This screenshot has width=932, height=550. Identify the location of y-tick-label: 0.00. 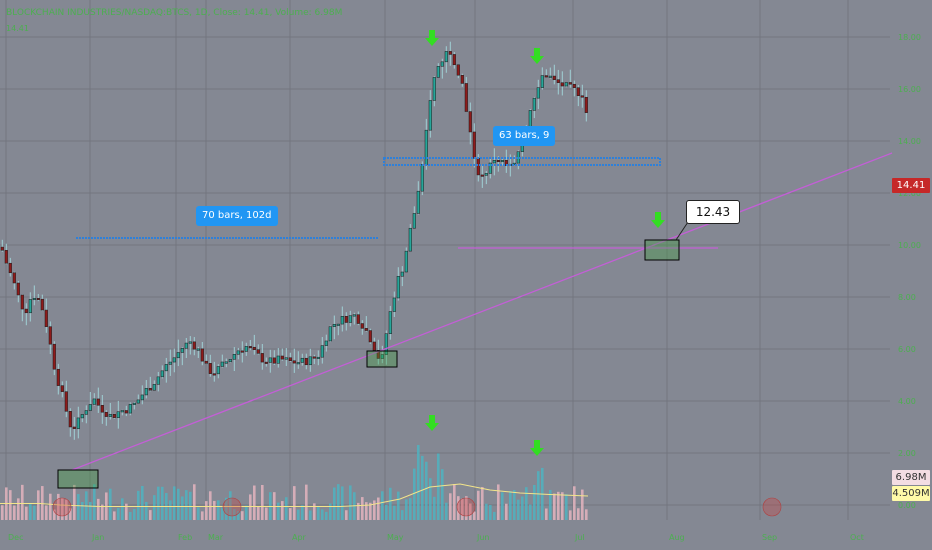
(907, 505).